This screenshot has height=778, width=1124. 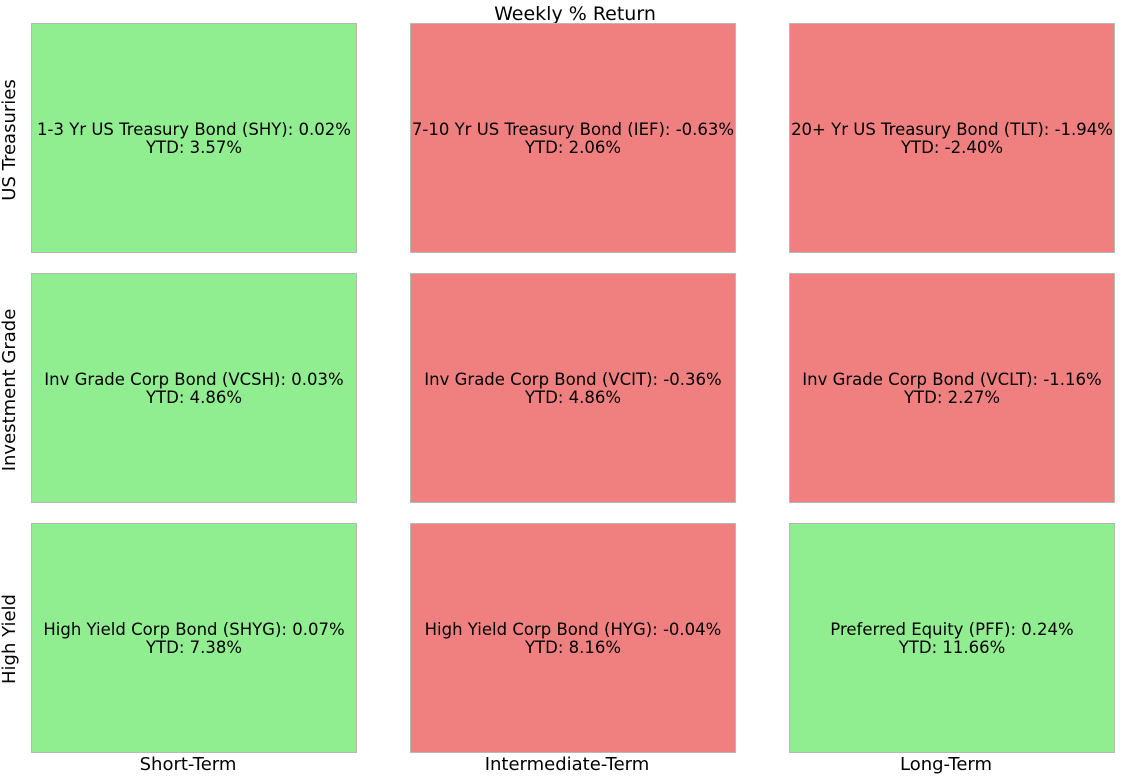 I want to click on cell-weekly-label: Inv Grade Corp Bond (VCSH): 0.03%, so click(x=194, y=379).